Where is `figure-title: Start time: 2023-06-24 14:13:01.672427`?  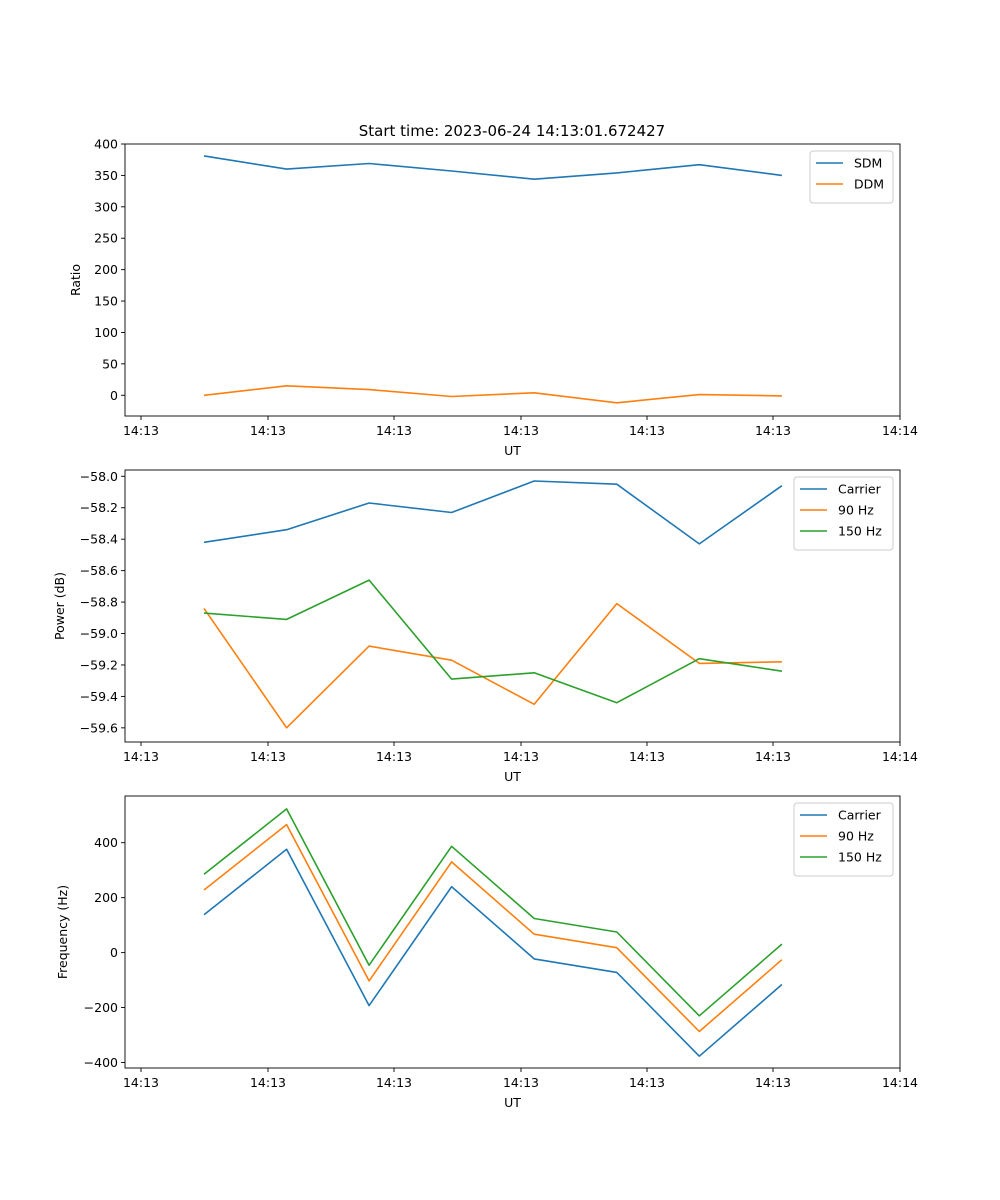 figure-title: Start time: 2023-06-24 14:13:01.672427 is located at coordinates (512, 131).